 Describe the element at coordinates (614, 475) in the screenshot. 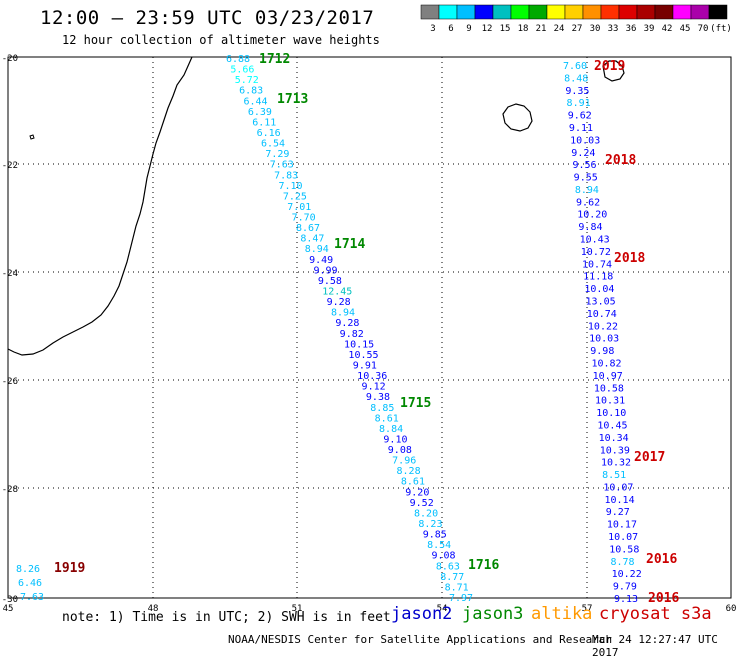

I see `wave-height-reading: 8.51` at that location.